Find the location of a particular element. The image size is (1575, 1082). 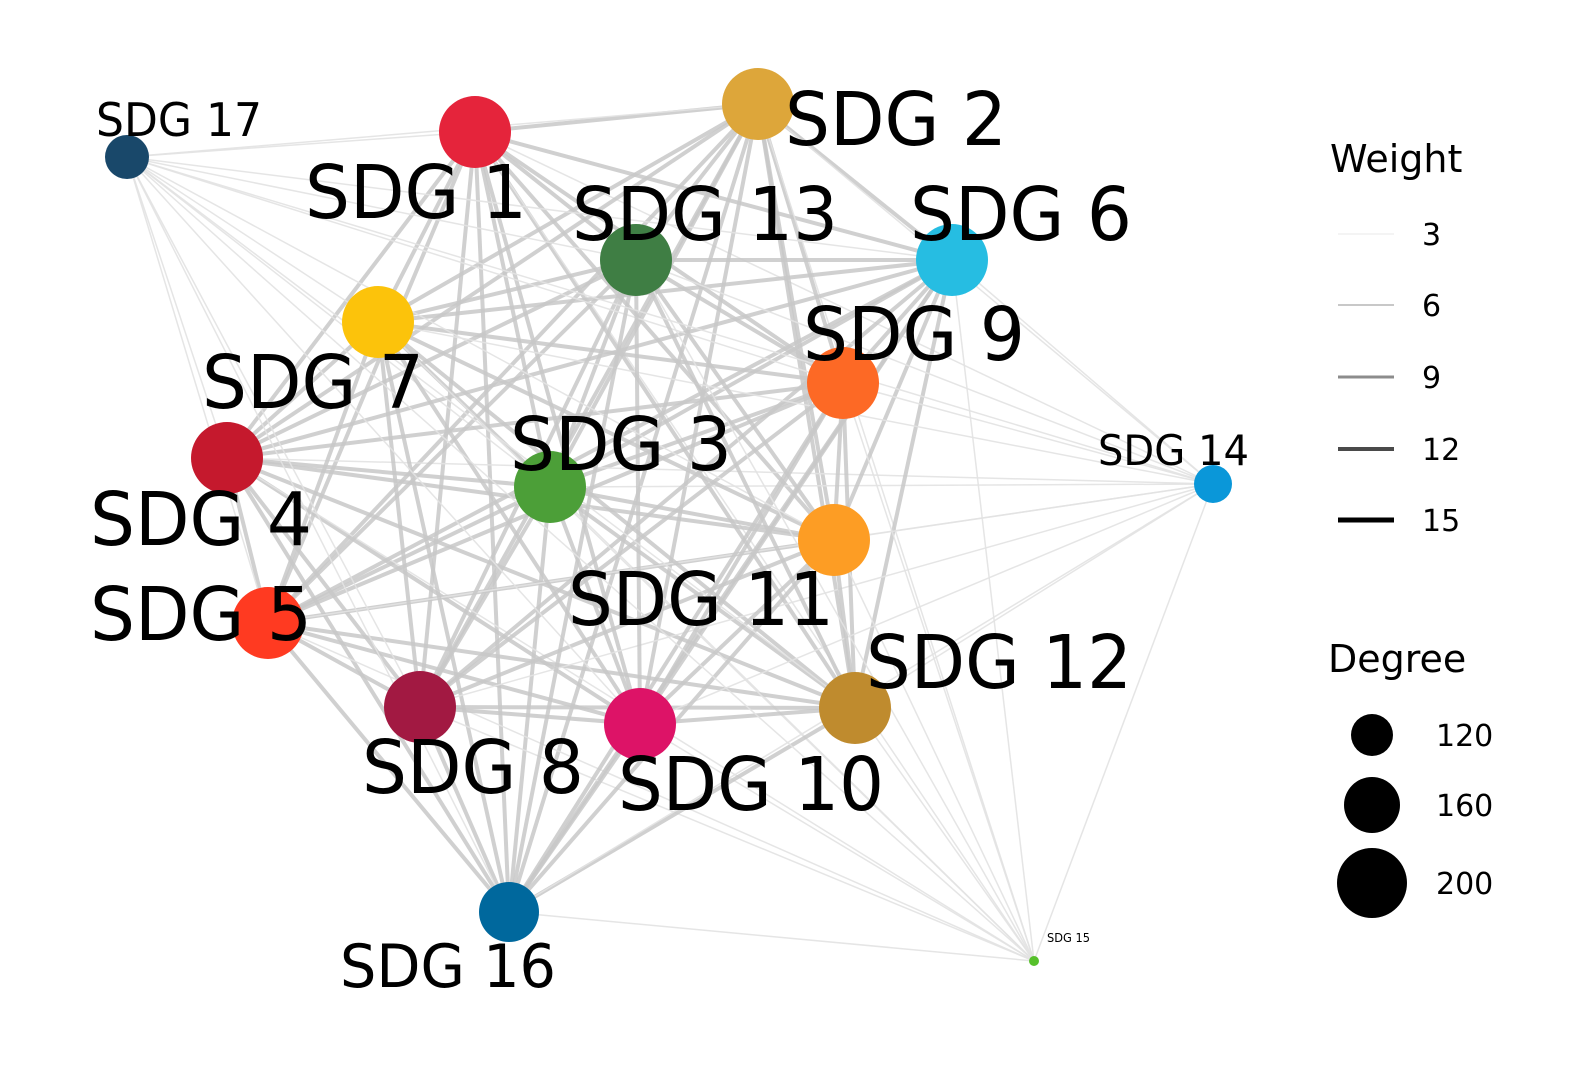

edge-SDG5-SDG13 is located at coordinates (452, 441).